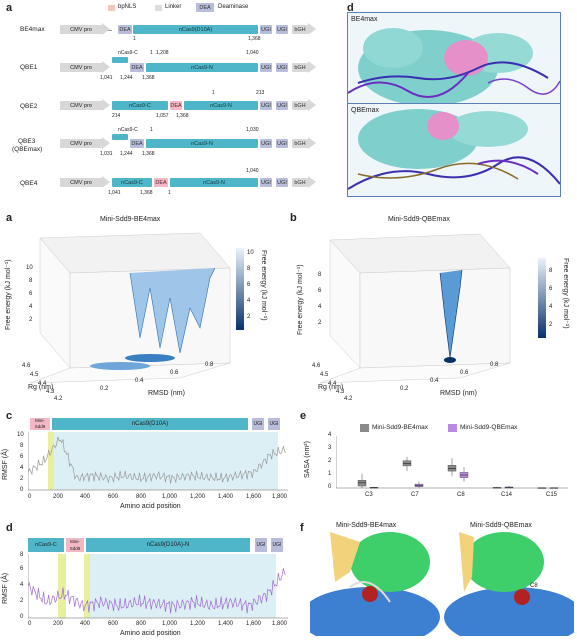 The width and height of the screenshot is (577, 640). I want to click on fel-a-cbartick: 4, so click(249, 301).